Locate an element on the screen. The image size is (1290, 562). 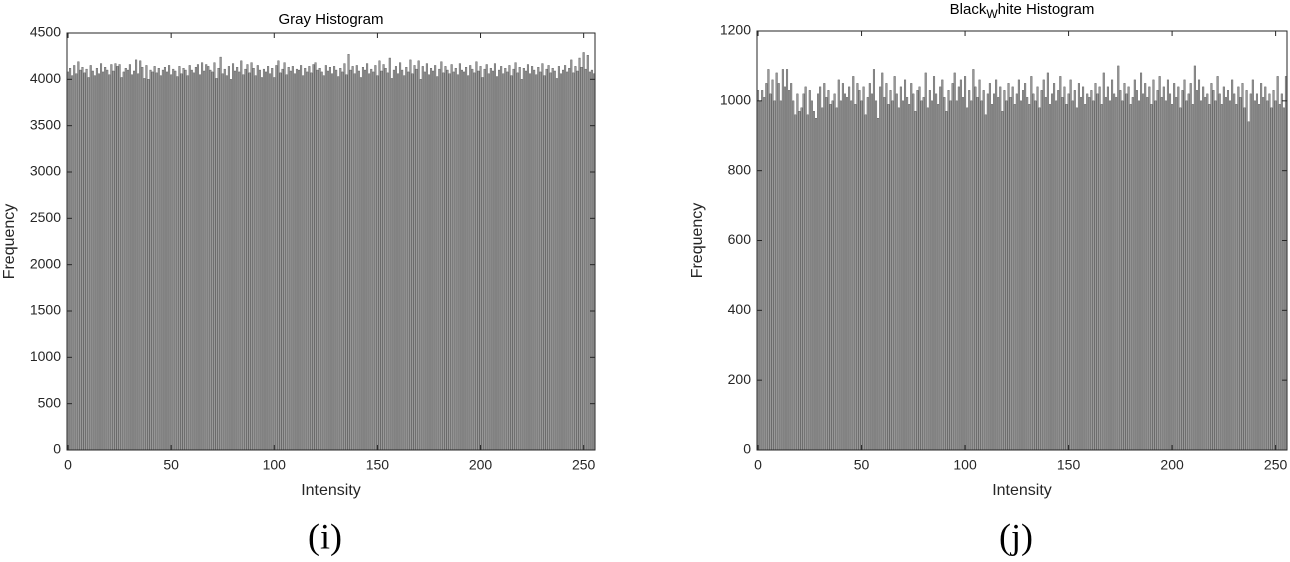
y-tick-label: 3500 is located at coordinates (45, 124).